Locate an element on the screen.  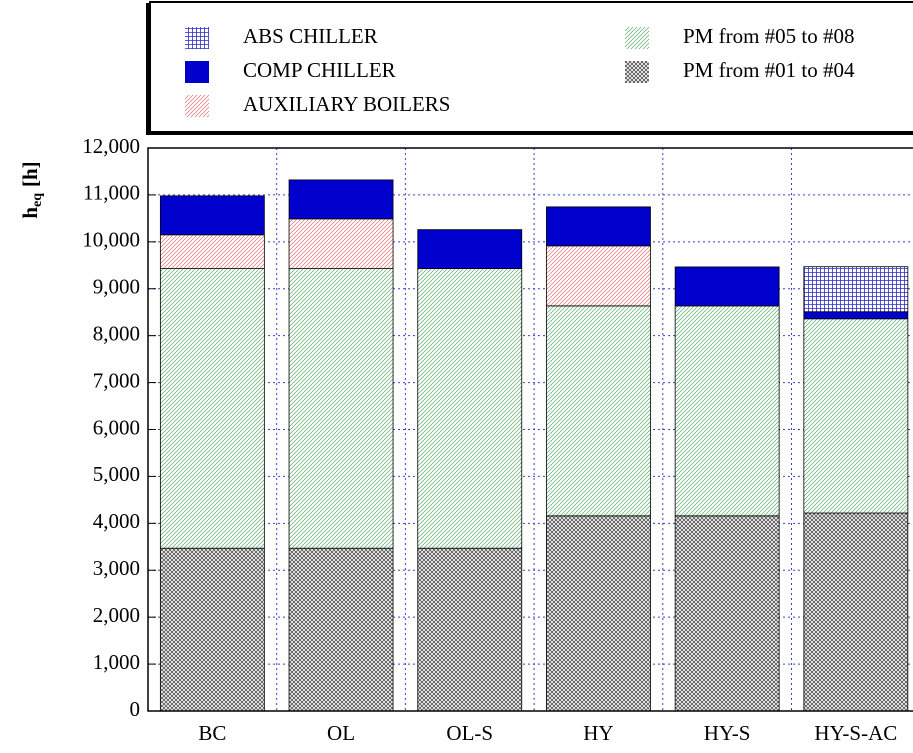
legend-label: AUXILIARY BOILERS is located at coordinates (346, 104).